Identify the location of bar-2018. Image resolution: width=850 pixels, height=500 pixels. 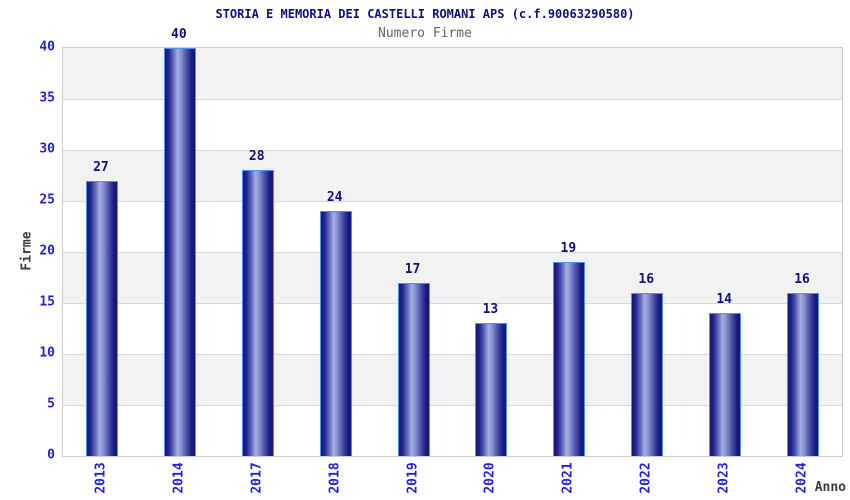
(335, 333).